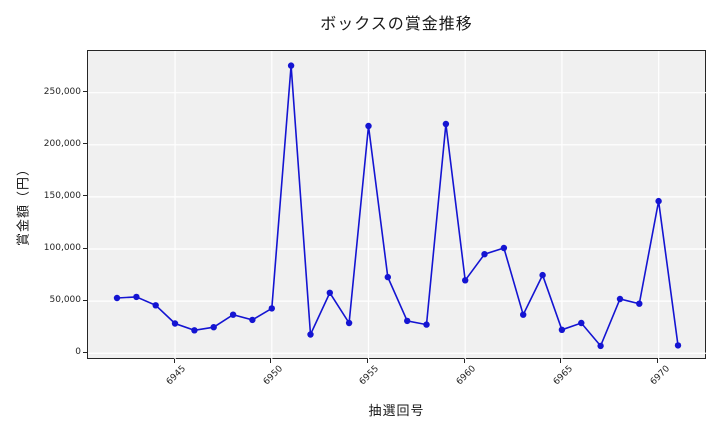 The image size is (720, 432). I want to click on y-axis-label: 賞金額（円）, so click(24, 204).